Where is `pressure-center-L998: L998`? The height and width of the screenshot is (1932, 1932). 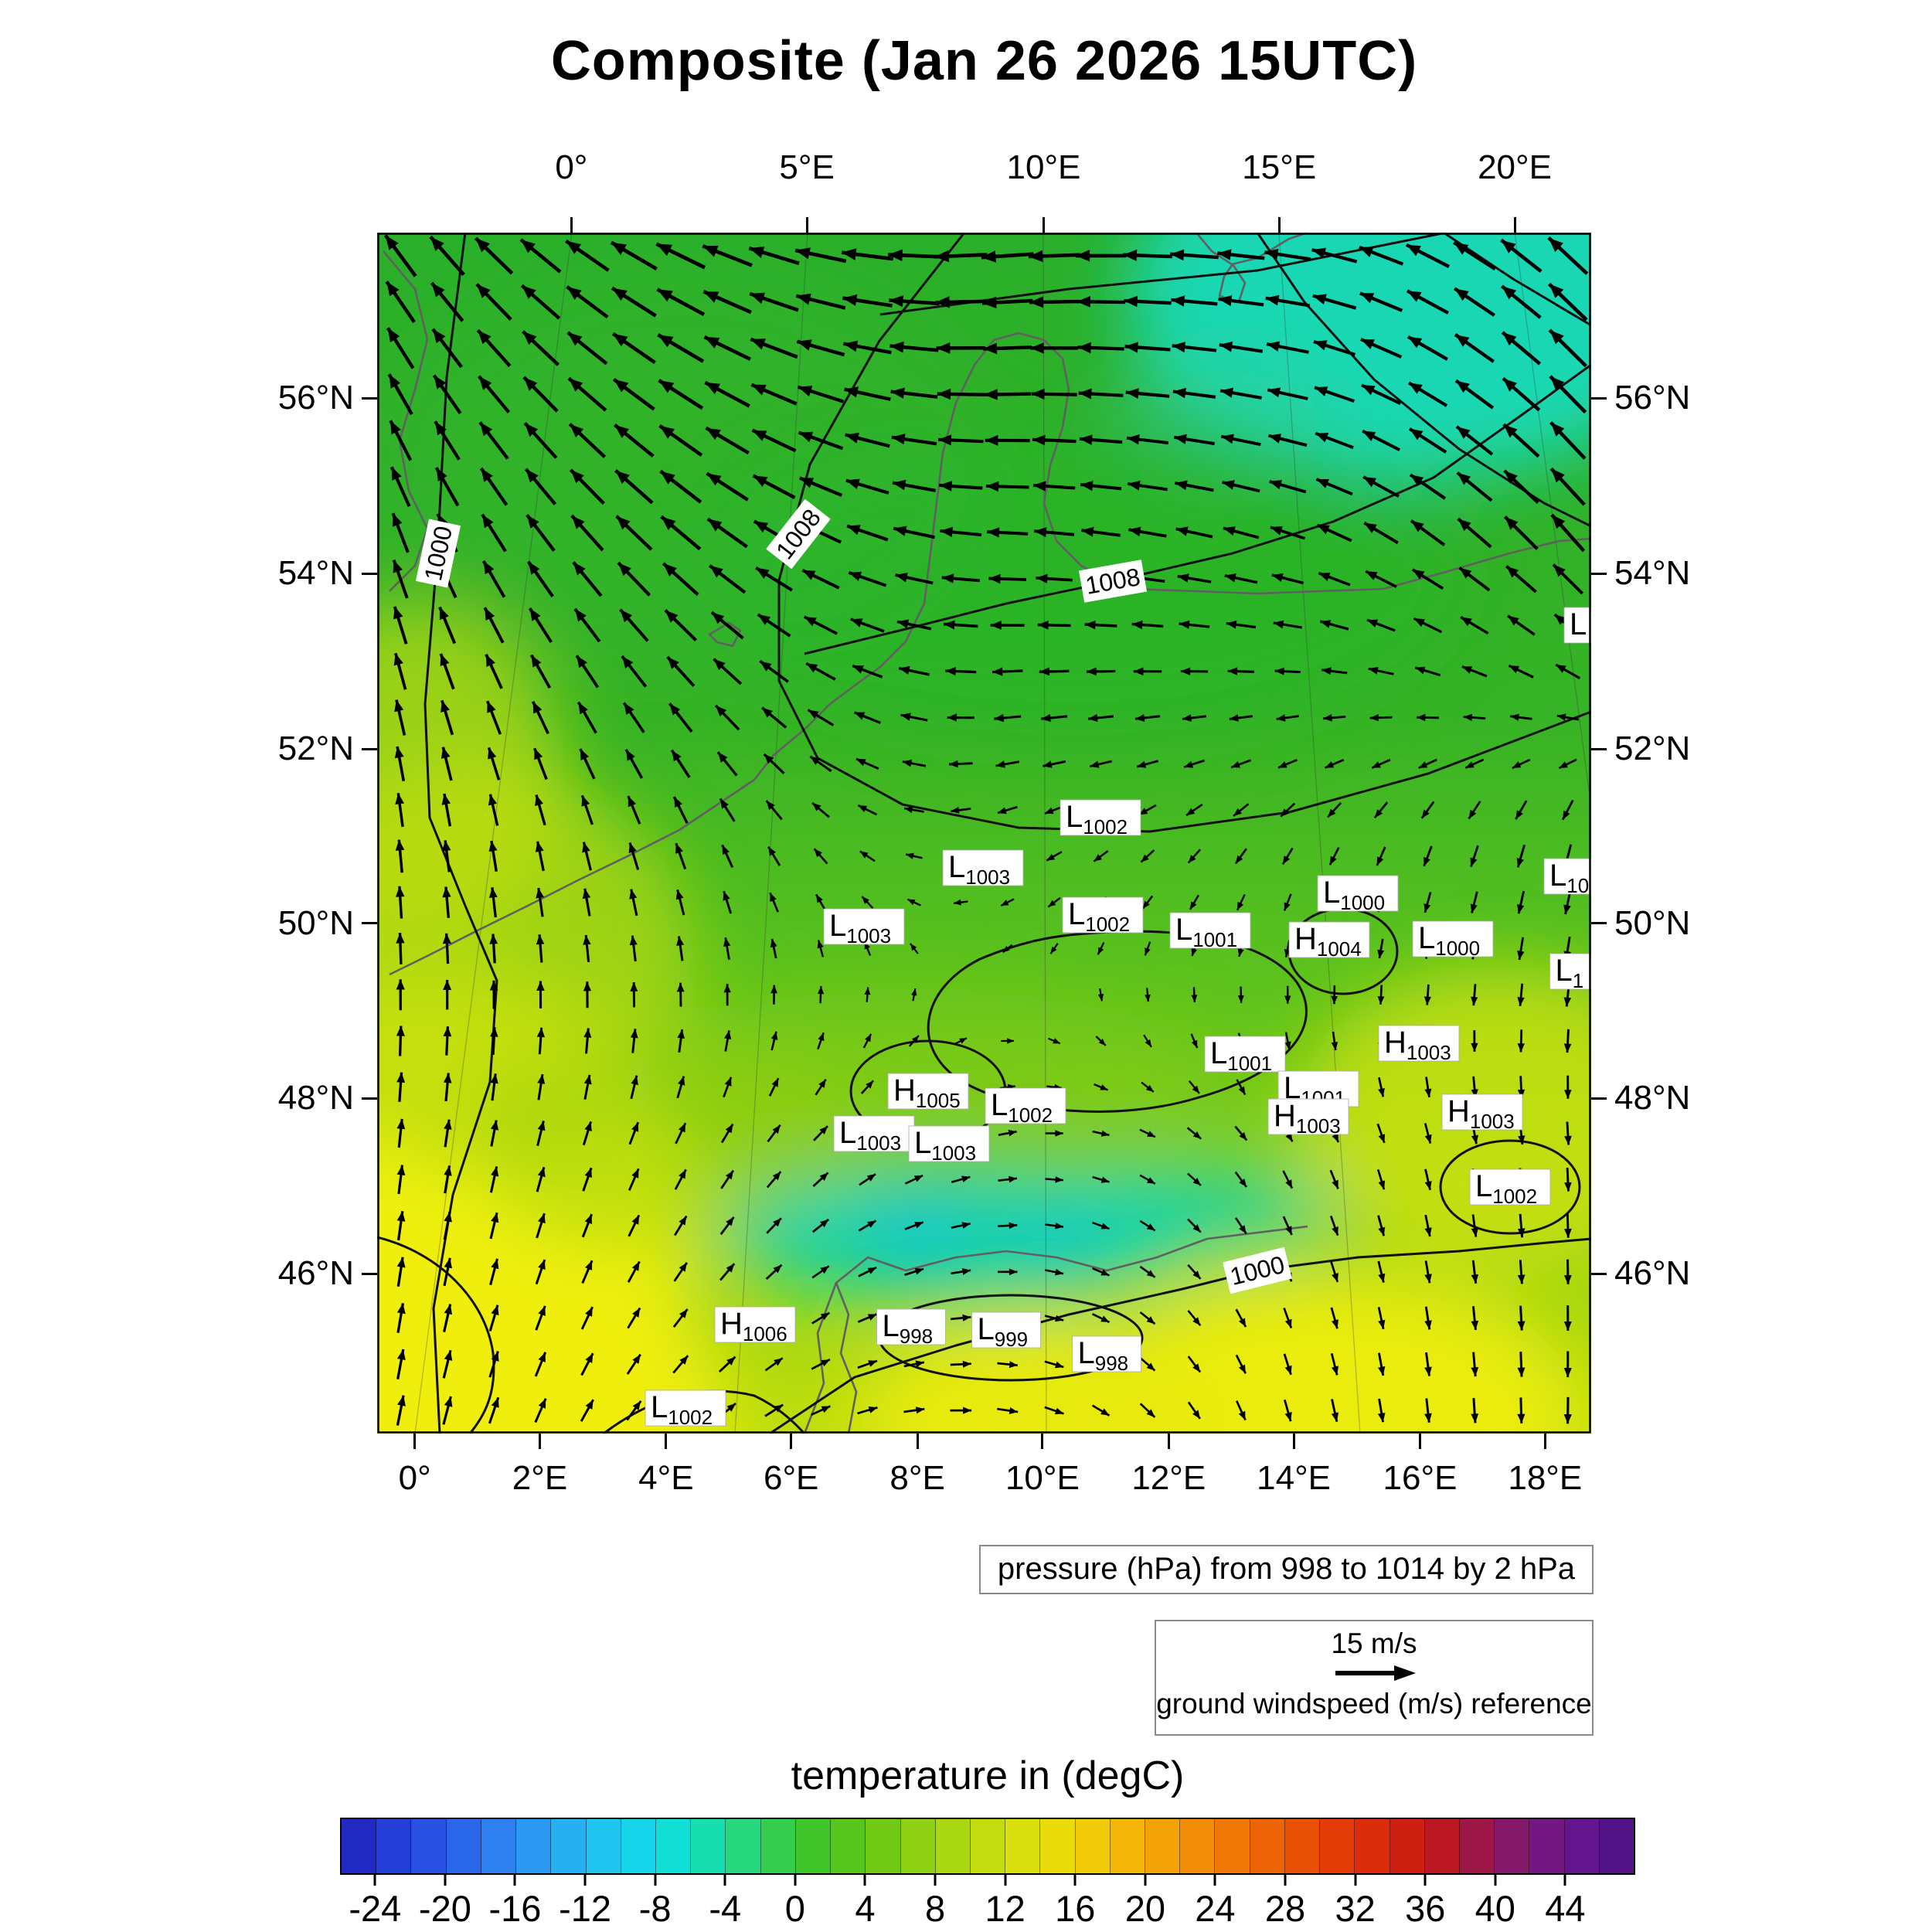
pressure-center-L998: L998 is located at coordinates (1106, 1355).